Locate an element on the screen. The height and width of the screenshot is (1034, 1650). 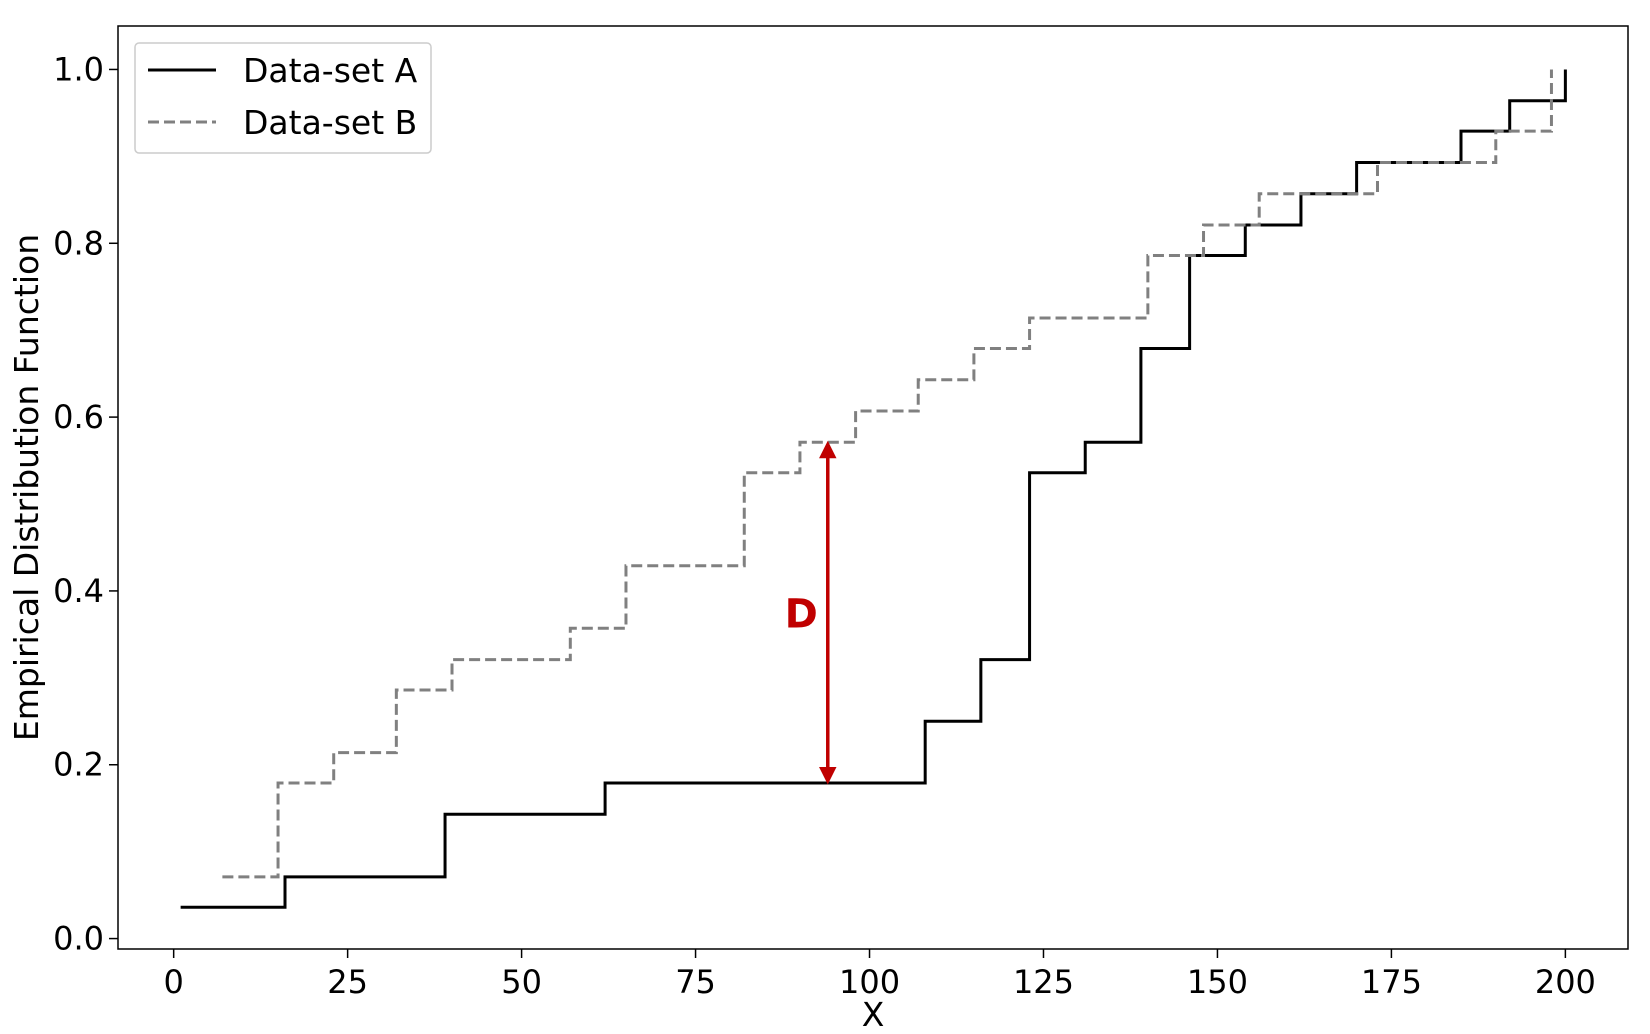
y-tick-label: 0.6 is located at coordinates (78, 417).